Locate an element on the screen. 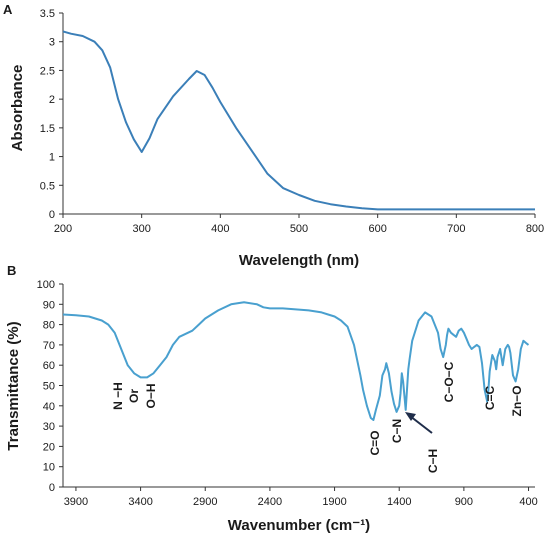  panel-b-y-tick-label: 10 is located at coordinates (49, 468).